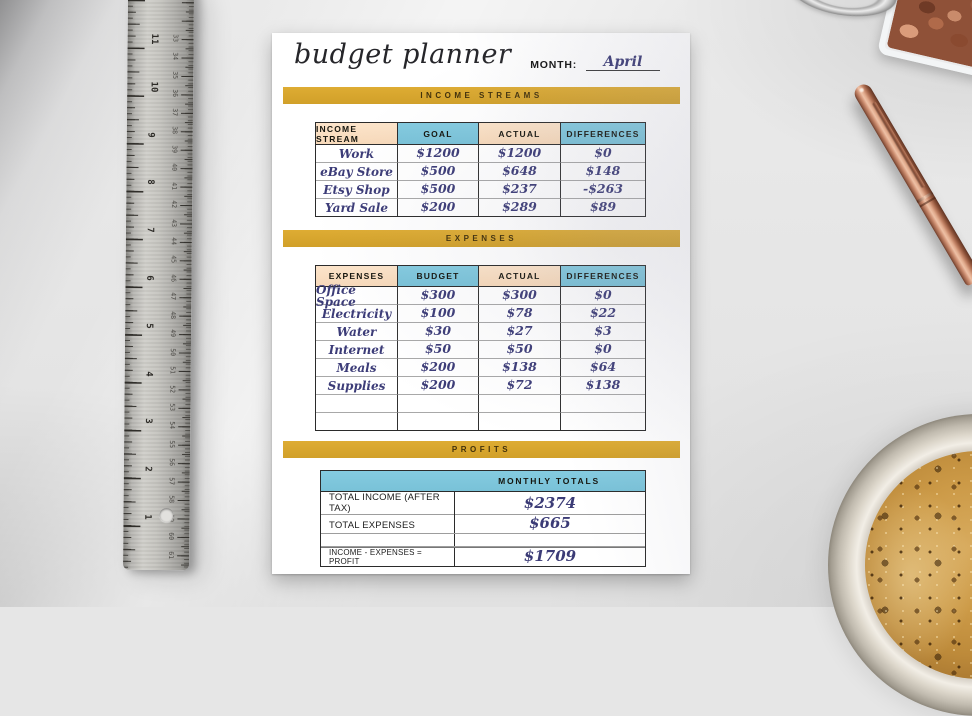  I want to click on income-row-actual: $1200, so click(520, 154).